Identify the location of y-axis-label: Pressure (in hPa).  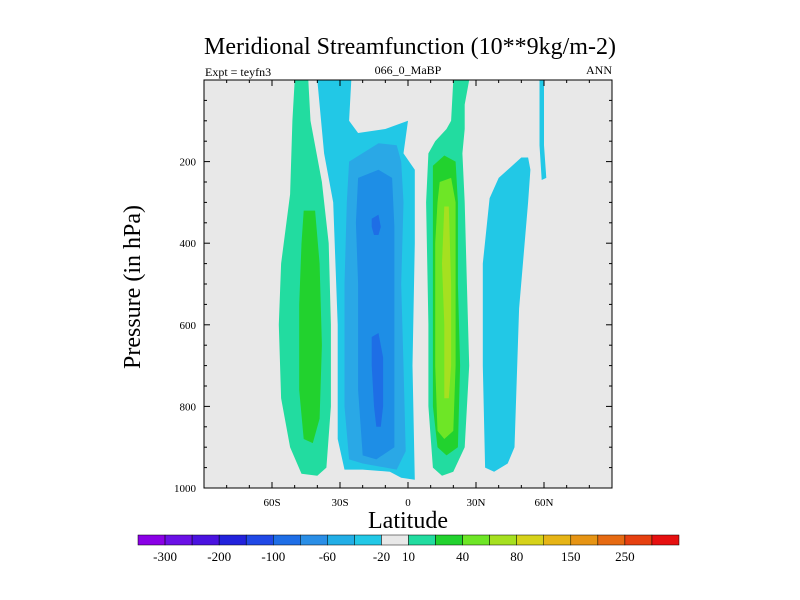
(133, 287).